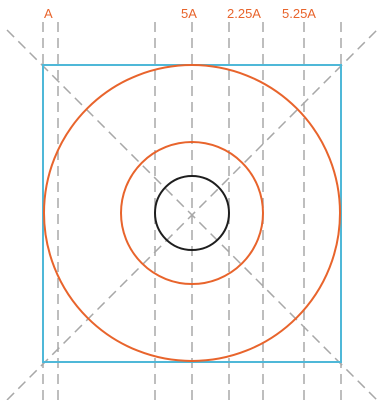  I want to click on inner-circle, so click(192, 213).